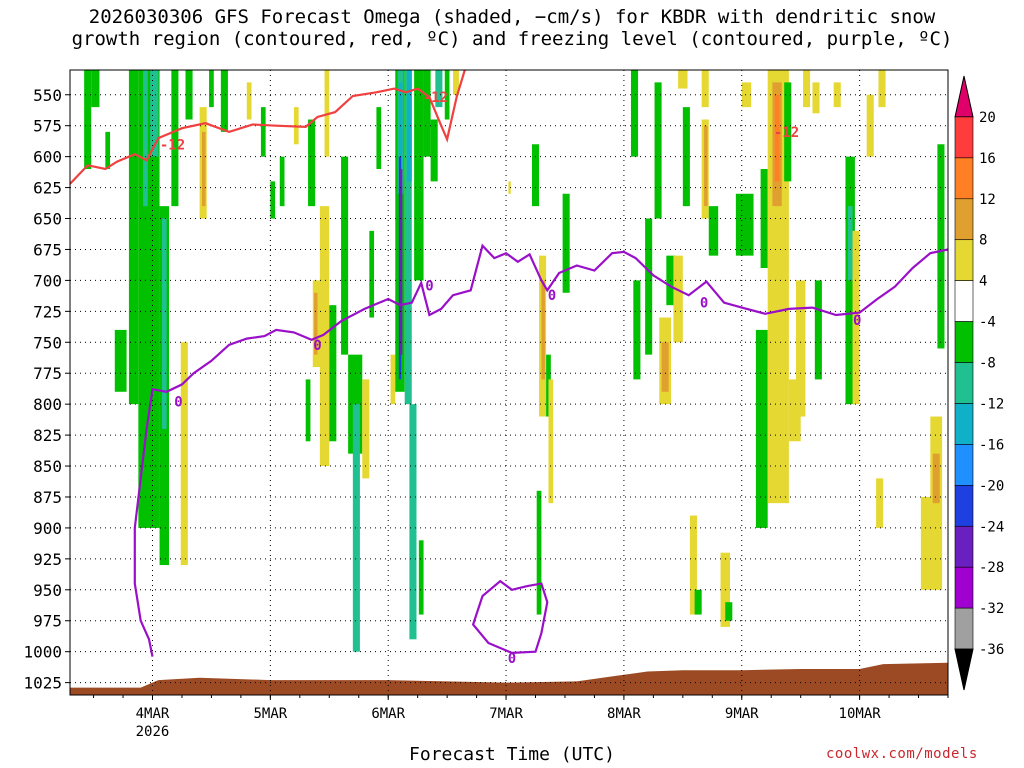  I want to click on x-tick-label: 6MAR, so click(388, 714).